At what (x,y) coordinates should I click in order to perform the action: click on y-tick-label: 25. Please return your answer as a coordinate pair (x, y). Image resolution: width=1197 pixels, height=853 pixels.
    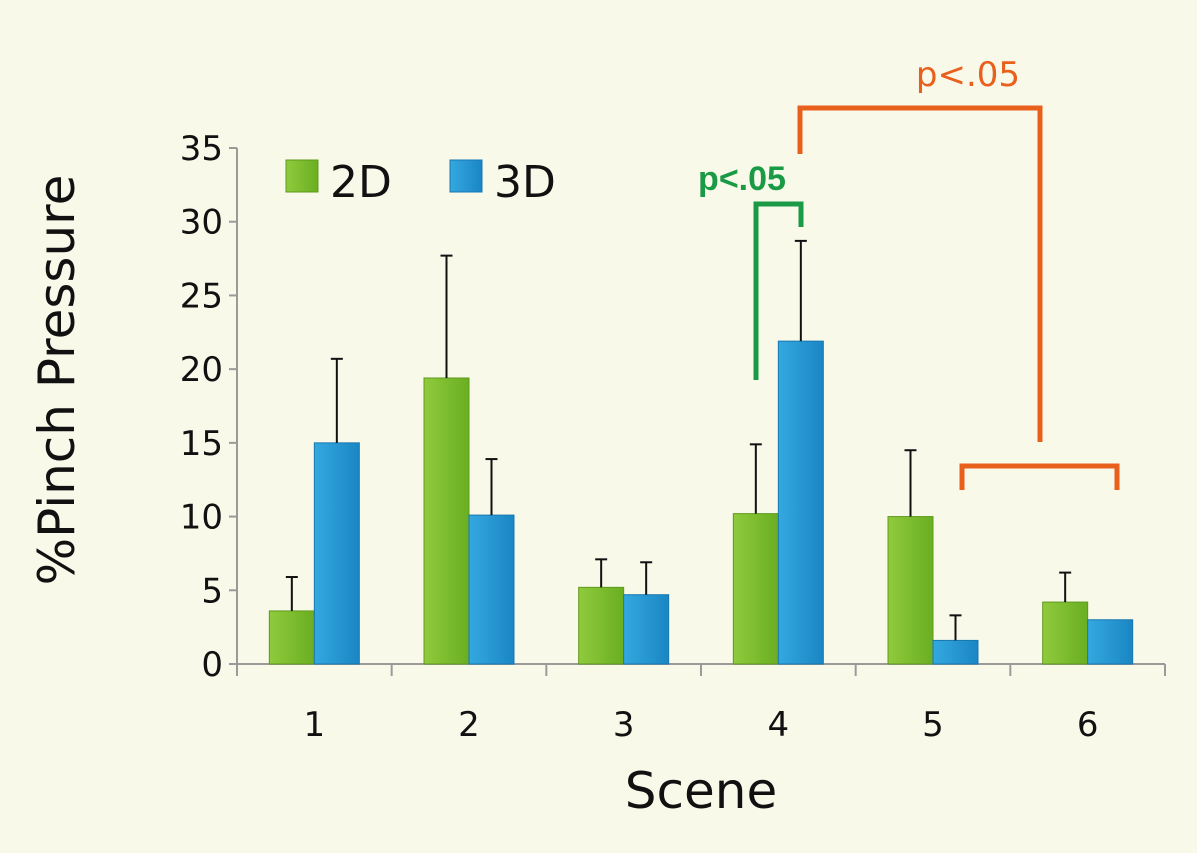
    Looking at the image, I should click on (201, 296).